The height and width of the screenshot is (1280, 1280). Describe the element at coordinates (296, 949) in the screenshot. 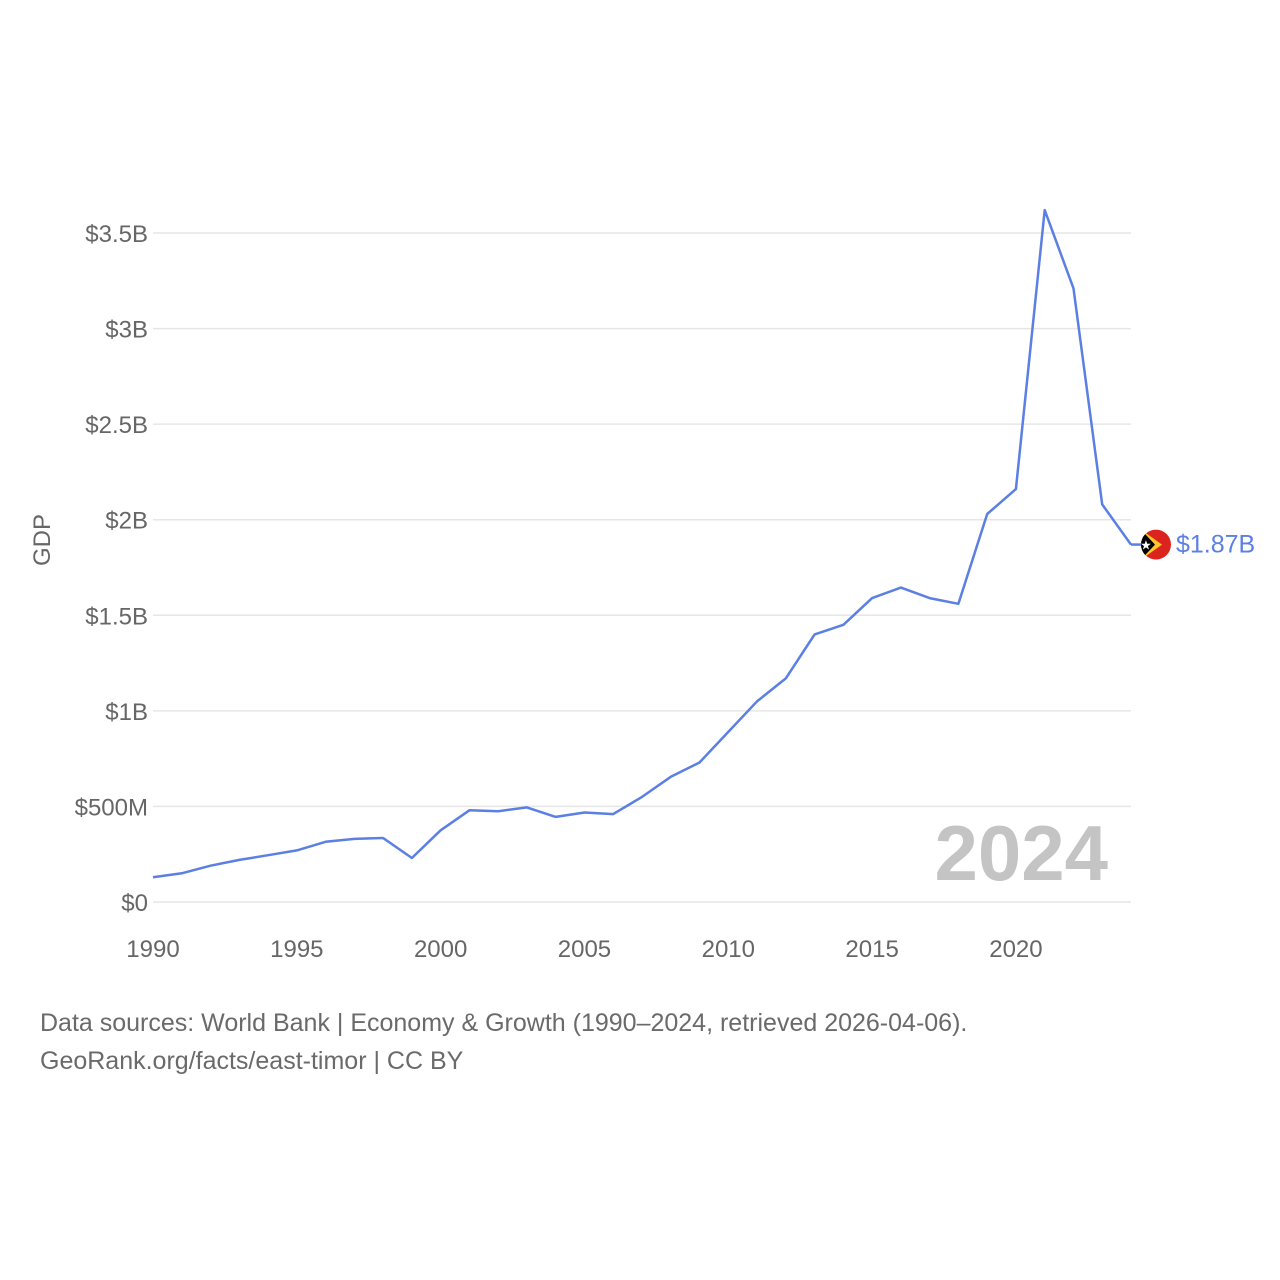

I see `x-tick-label: 1995` at that location.